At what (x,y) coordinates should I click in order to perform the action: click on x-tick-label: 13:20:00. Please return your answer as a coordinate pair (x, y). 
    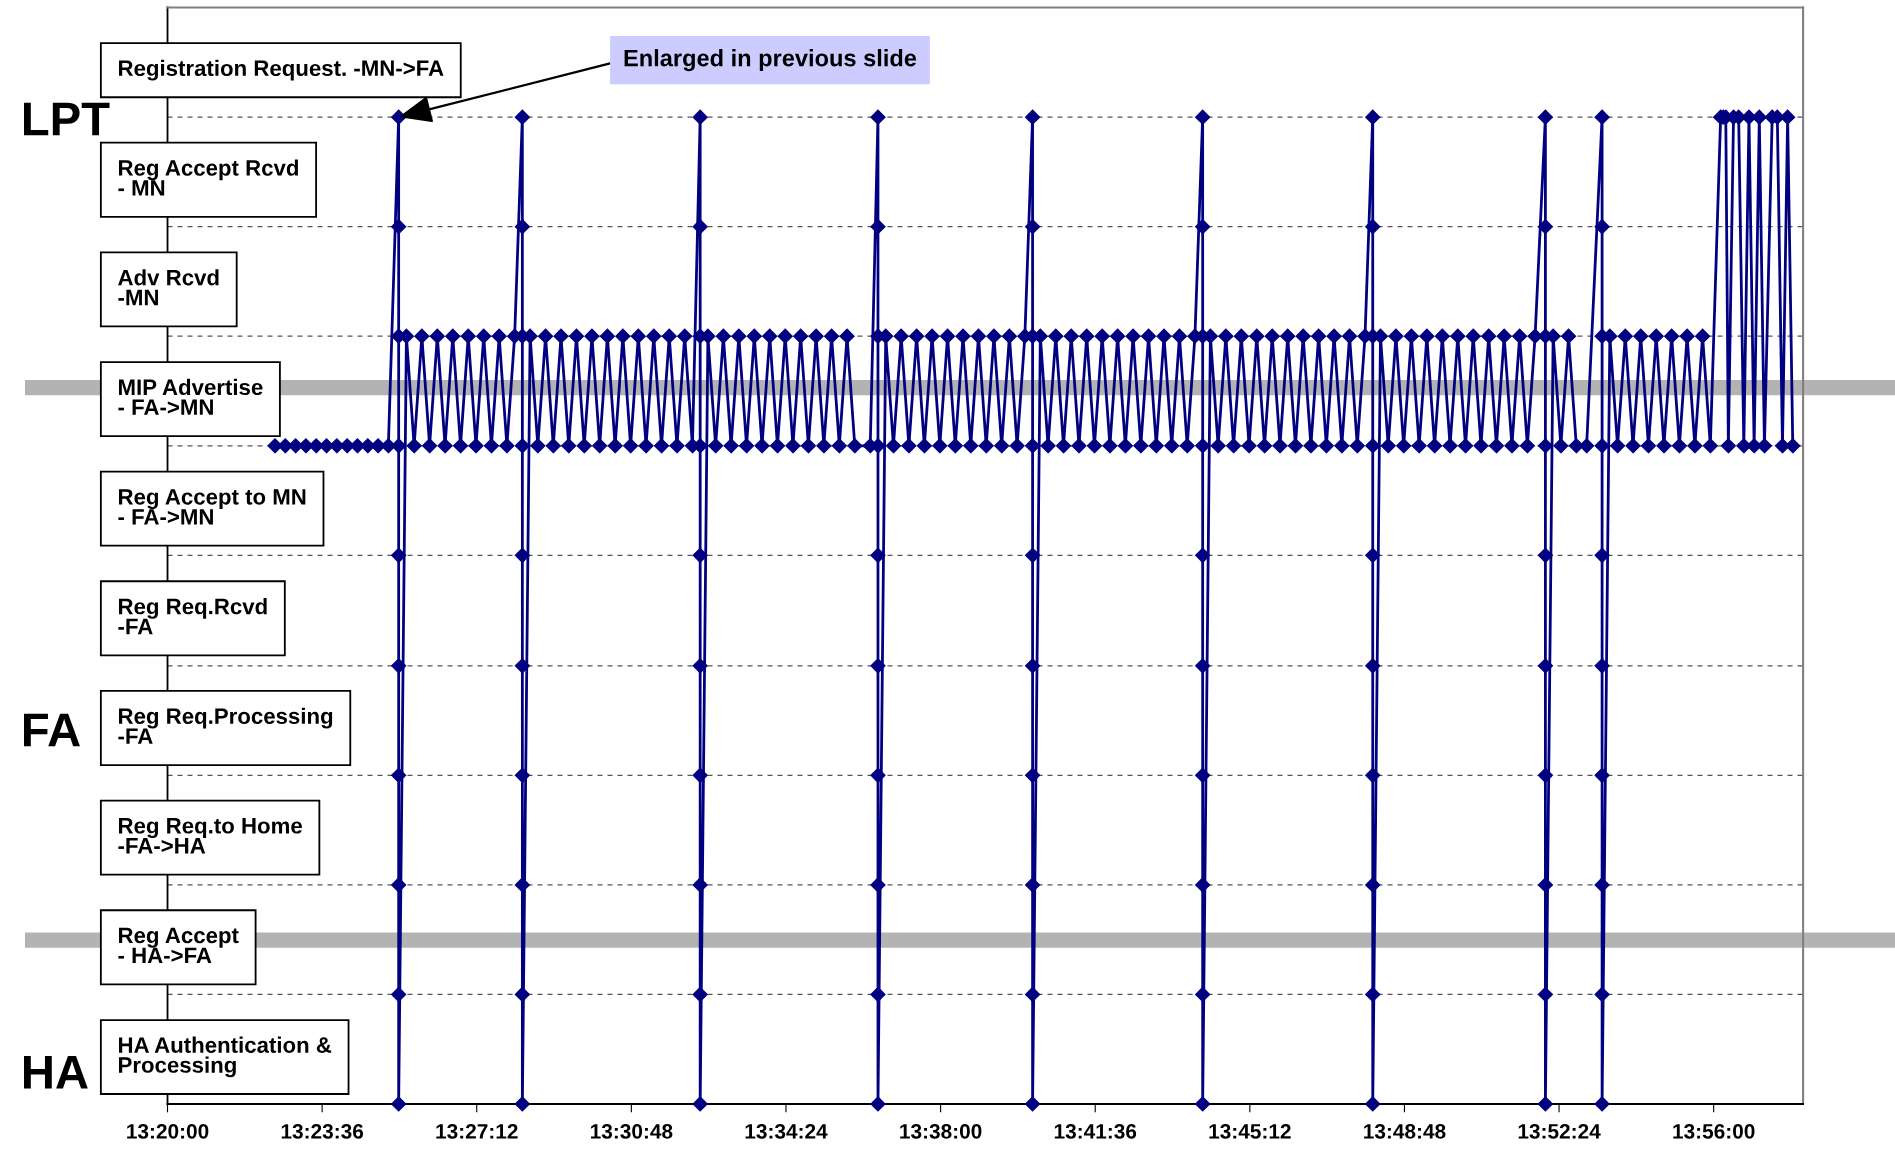
    Looking at the image, I should click on (168, 1131).